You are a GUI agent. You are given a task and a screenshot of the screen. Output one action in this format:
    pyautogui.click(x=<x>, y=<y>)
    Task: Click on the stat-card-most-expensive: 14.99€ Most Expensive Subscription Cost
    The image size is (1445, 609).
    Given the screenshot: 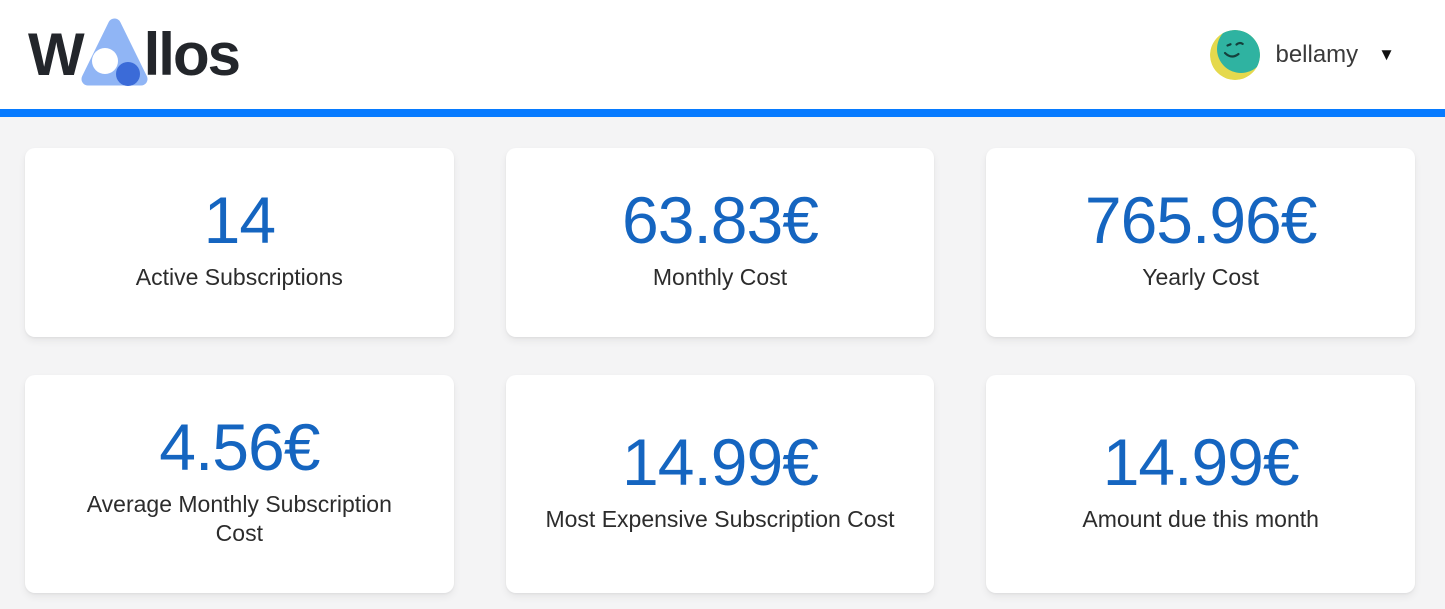 What is the action you would take?
    pyautogui.click(x=720, y=484)
    